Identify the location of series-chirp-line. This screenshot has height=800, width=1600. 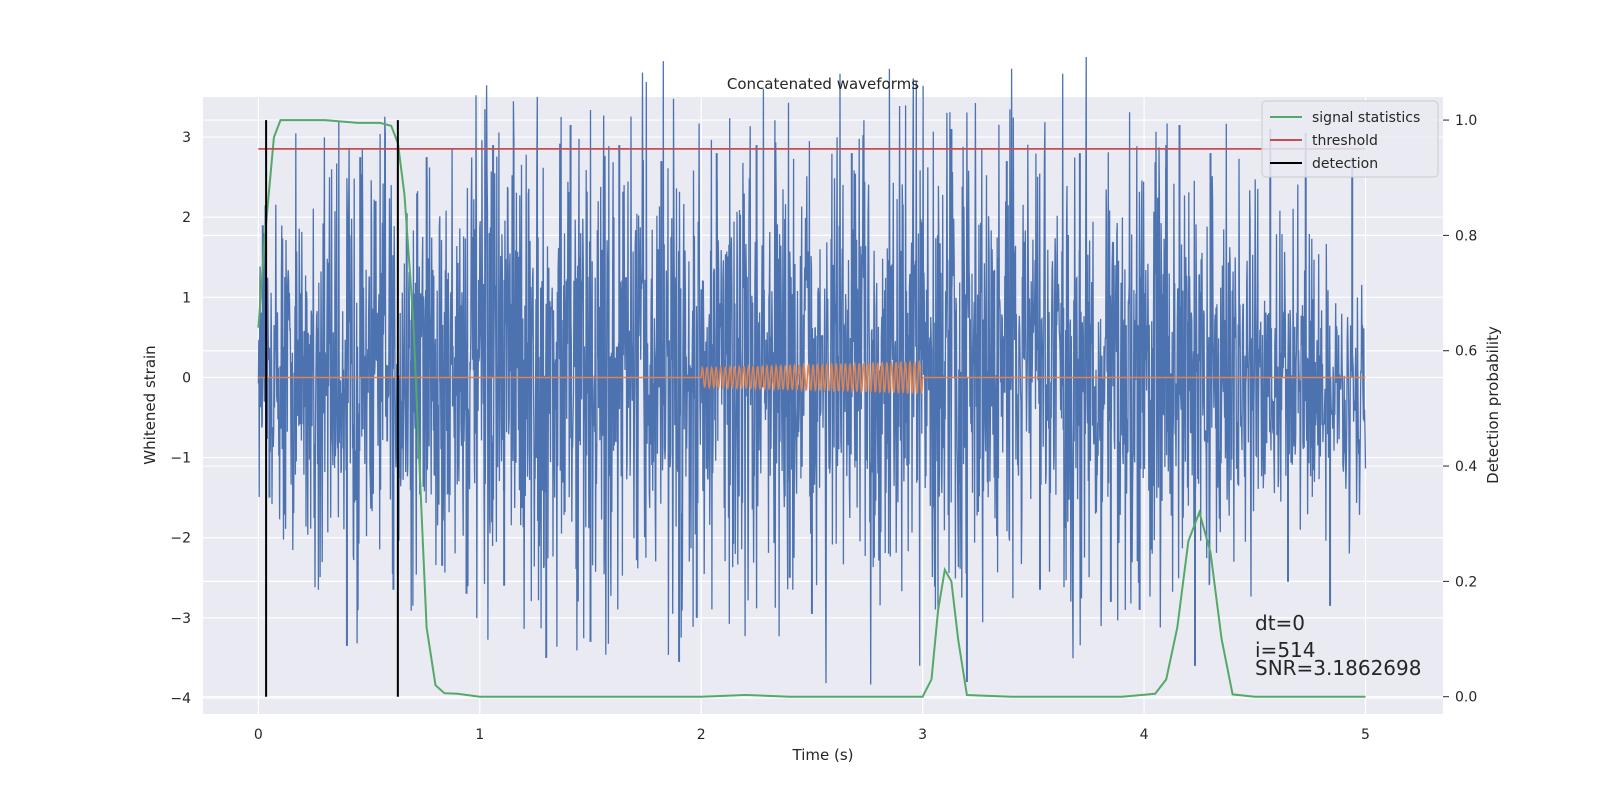
(812, 377).